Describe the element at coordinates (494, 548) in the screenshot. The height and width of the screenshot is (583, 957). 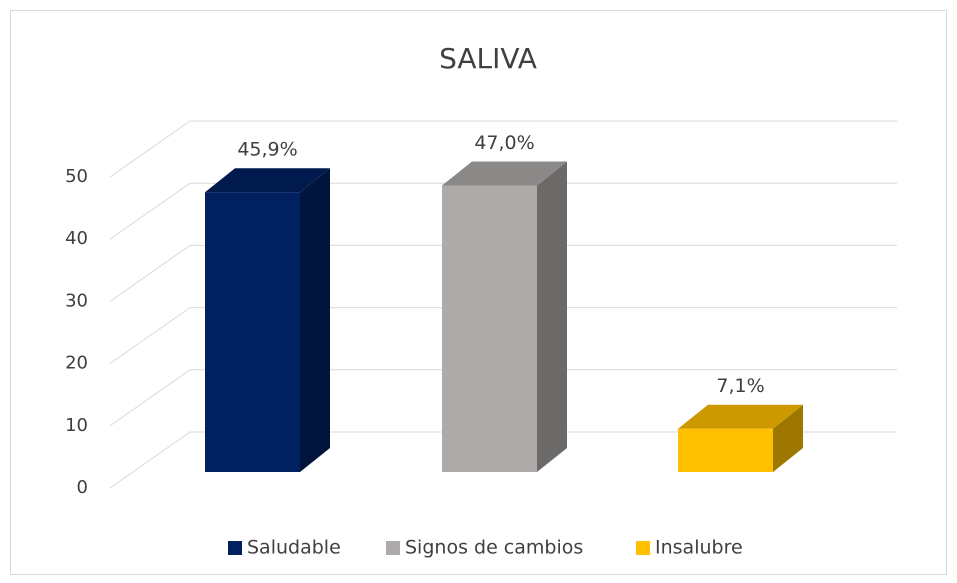
I see `legend-label: Signos de cambios` at that location.